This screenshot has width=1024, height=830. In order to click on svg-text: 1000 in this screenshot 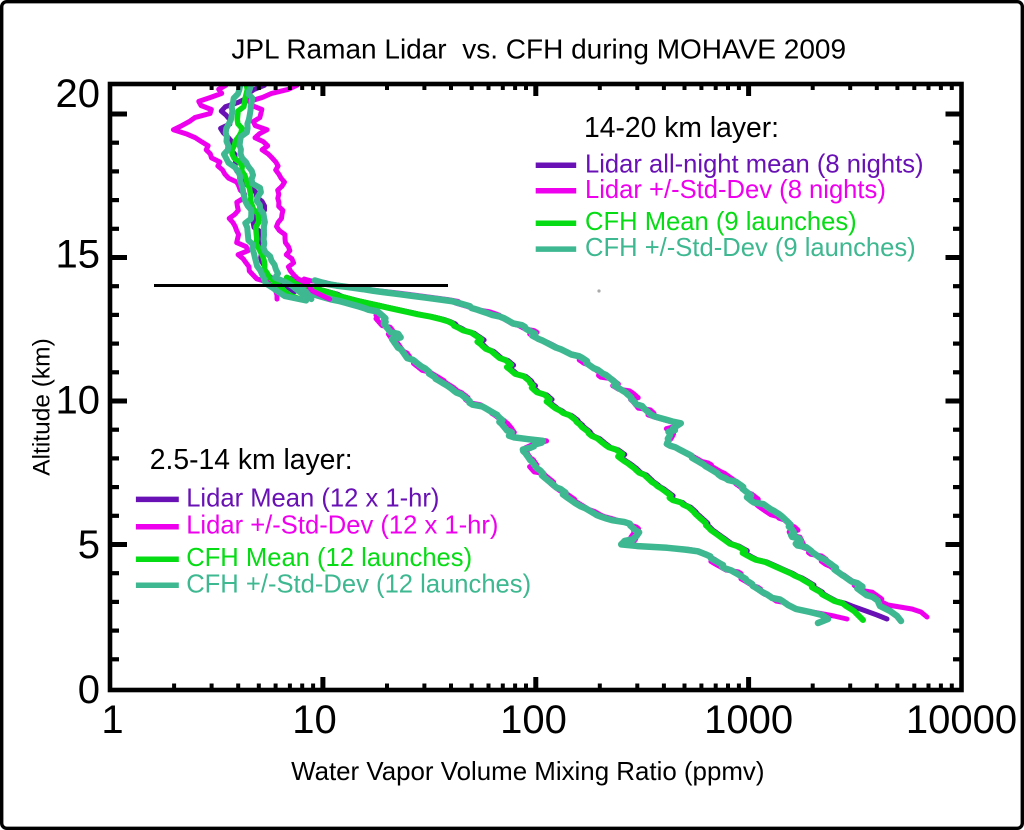, I will do `click(748, 720)`.